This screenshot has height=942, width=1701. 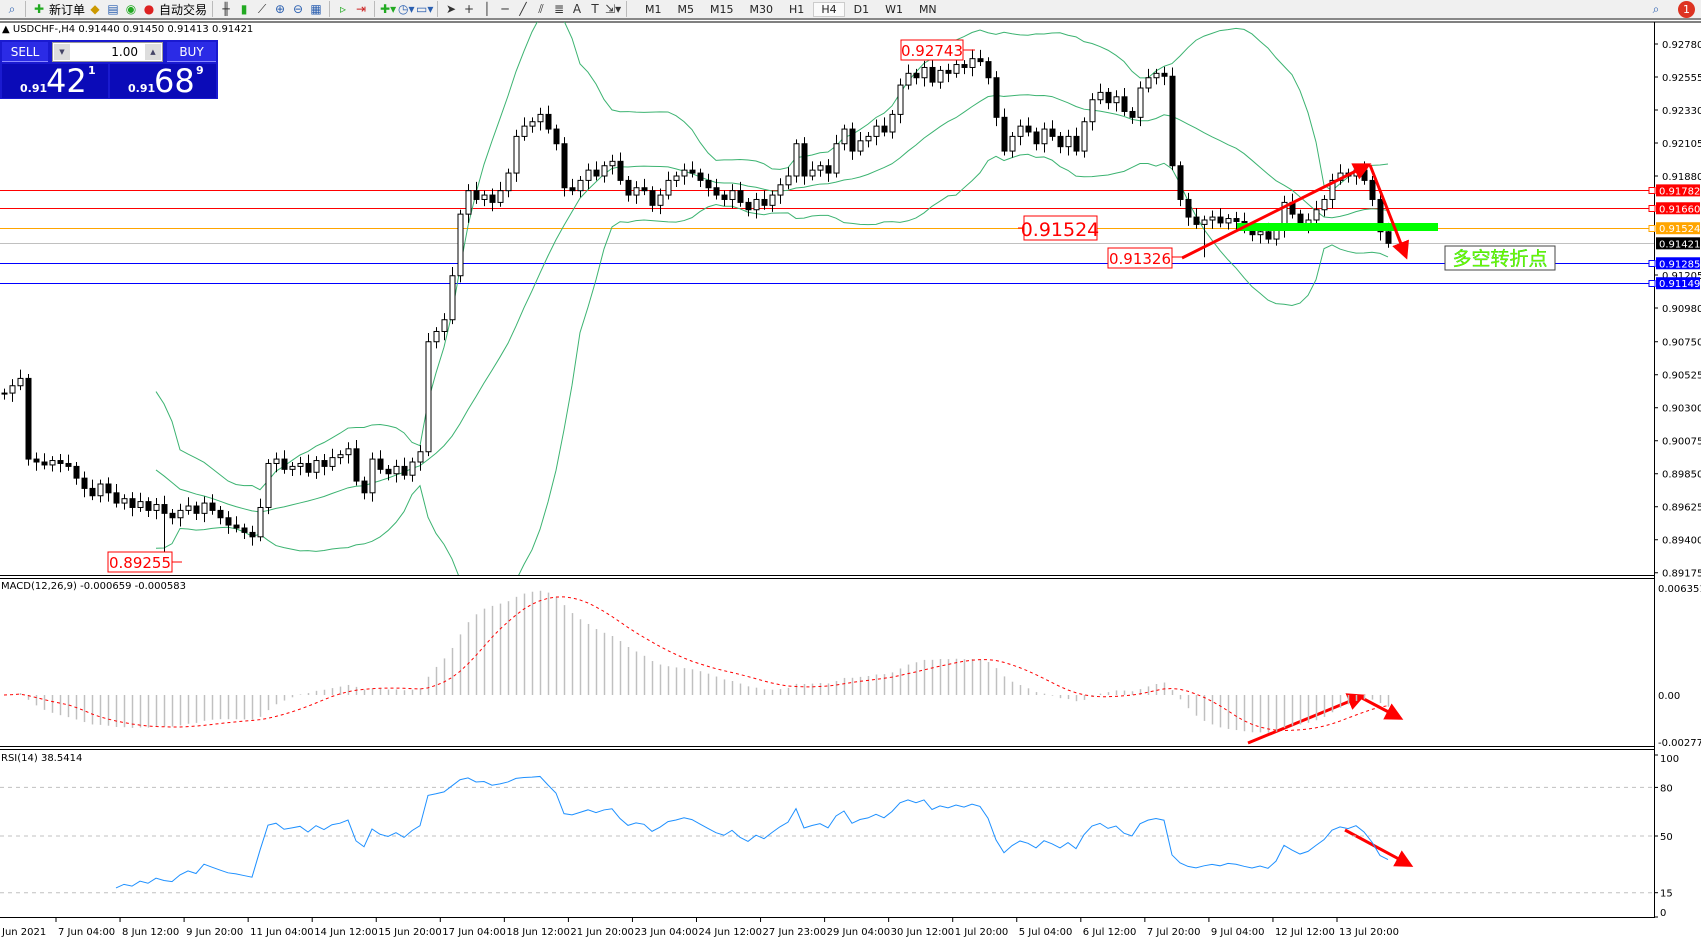 I want to click on tile-windows-icon: ▦, so click(x=316, y=9).